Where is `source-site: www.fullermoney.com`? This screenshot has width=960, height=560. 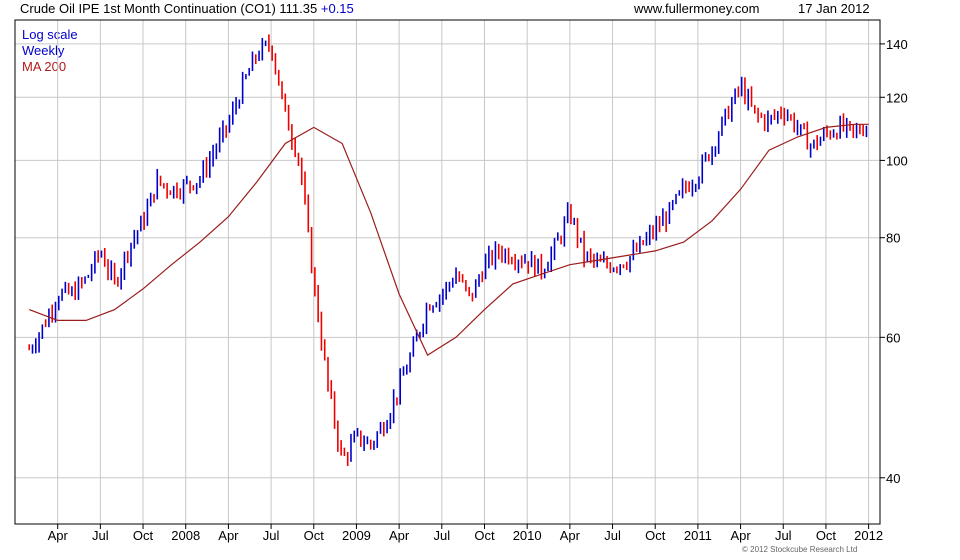 source-site: www.fullermoney.com is located at coordinates (697, 8).